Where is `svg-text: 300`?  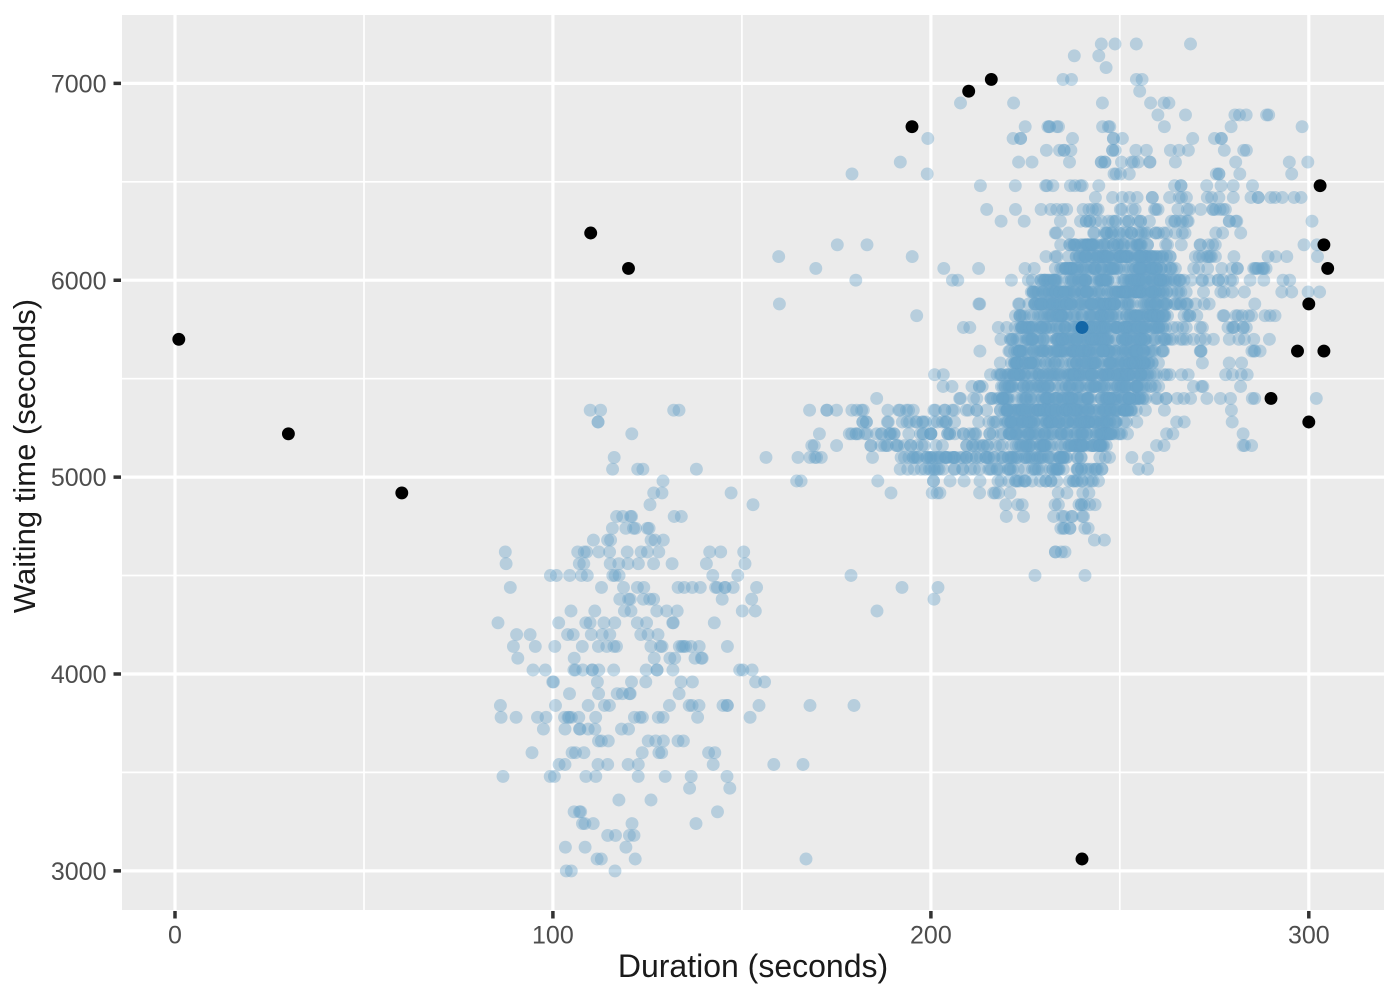 svg-text: 300 is located at coordinates (1309, 936).